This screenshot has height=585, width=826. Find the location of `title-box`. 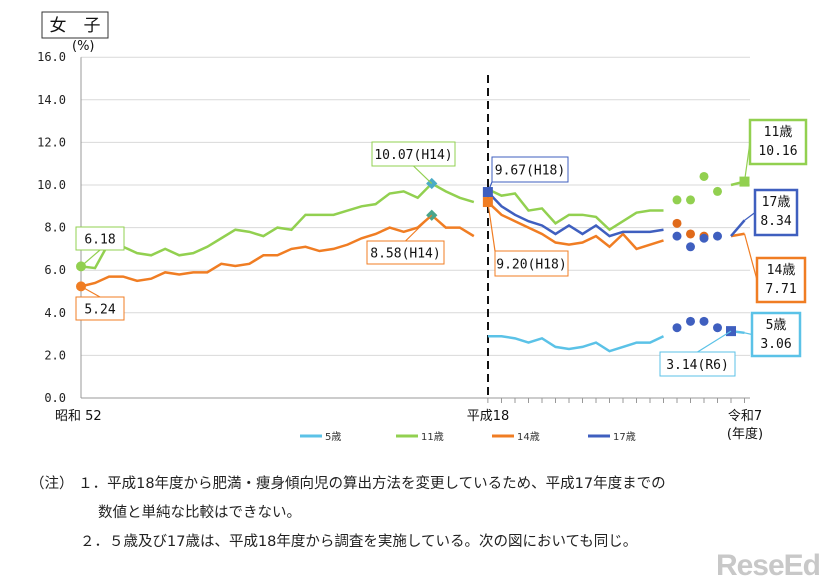

title-box is located at coordinates (75, 25).